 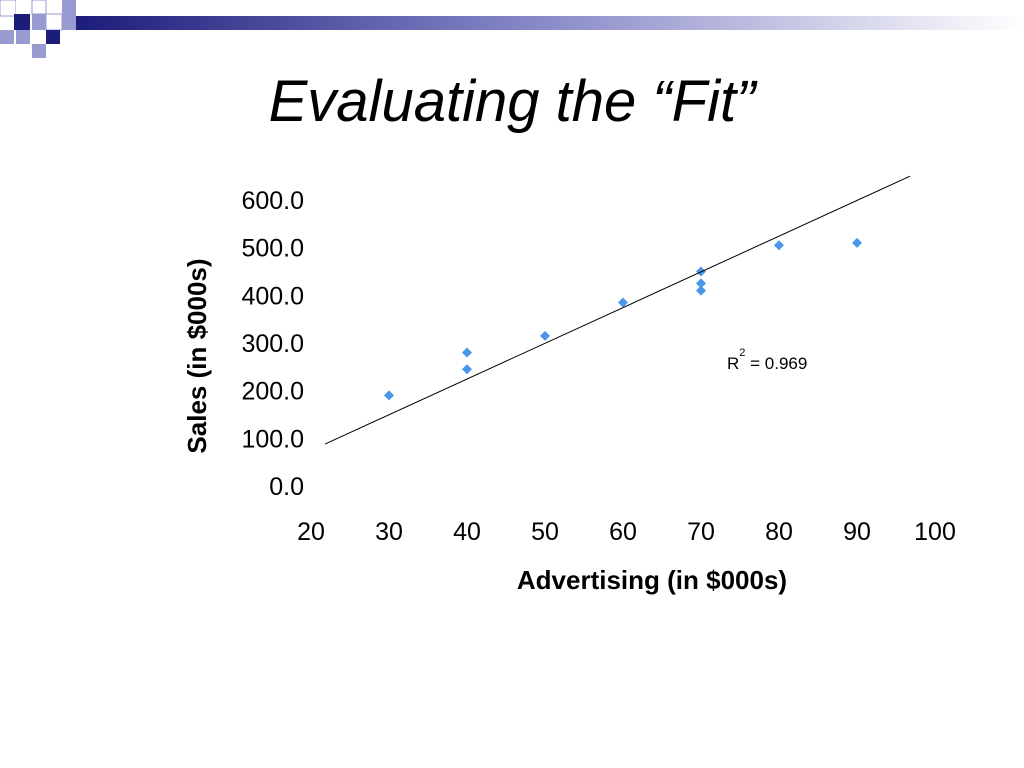 I want to click on y-tick-label: 0.0, so click(x=286, y=487).